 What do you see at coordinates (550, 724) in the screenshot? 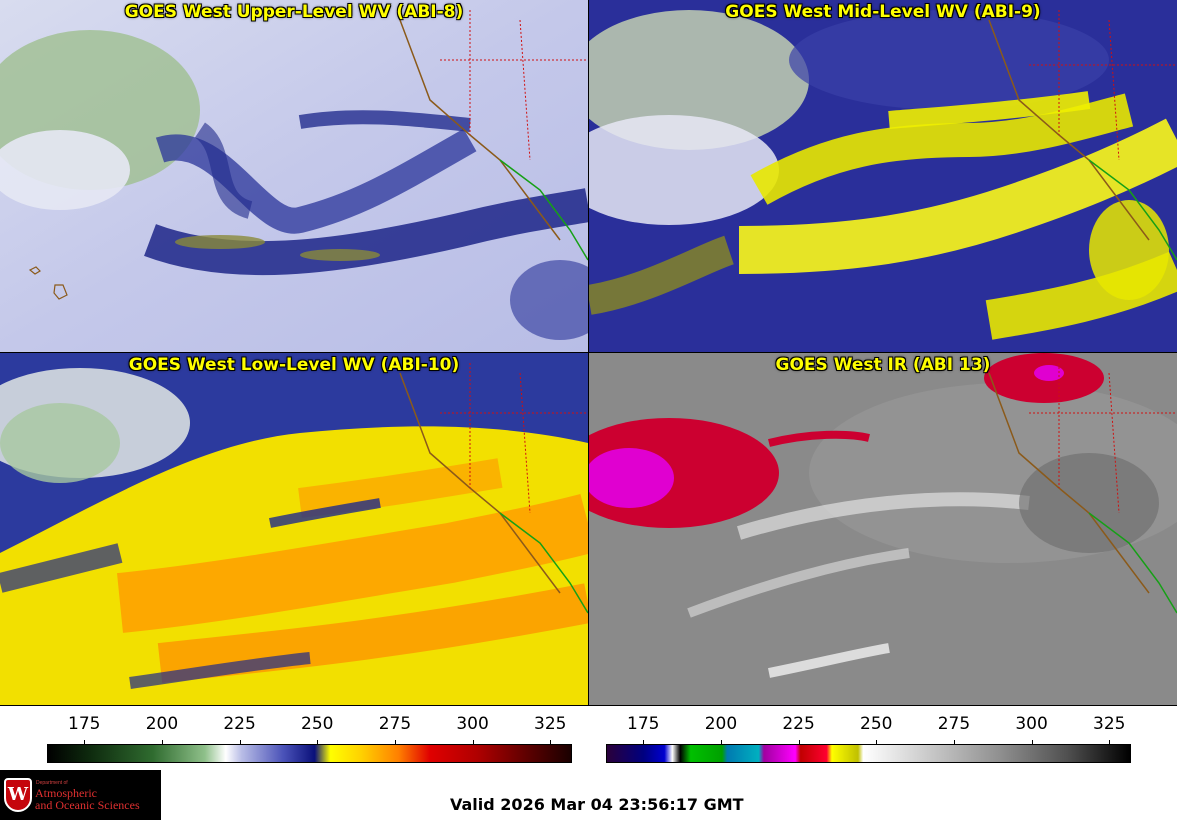
I see `left-colorbar-tick-label: 325` at bounding box center [550, 724].